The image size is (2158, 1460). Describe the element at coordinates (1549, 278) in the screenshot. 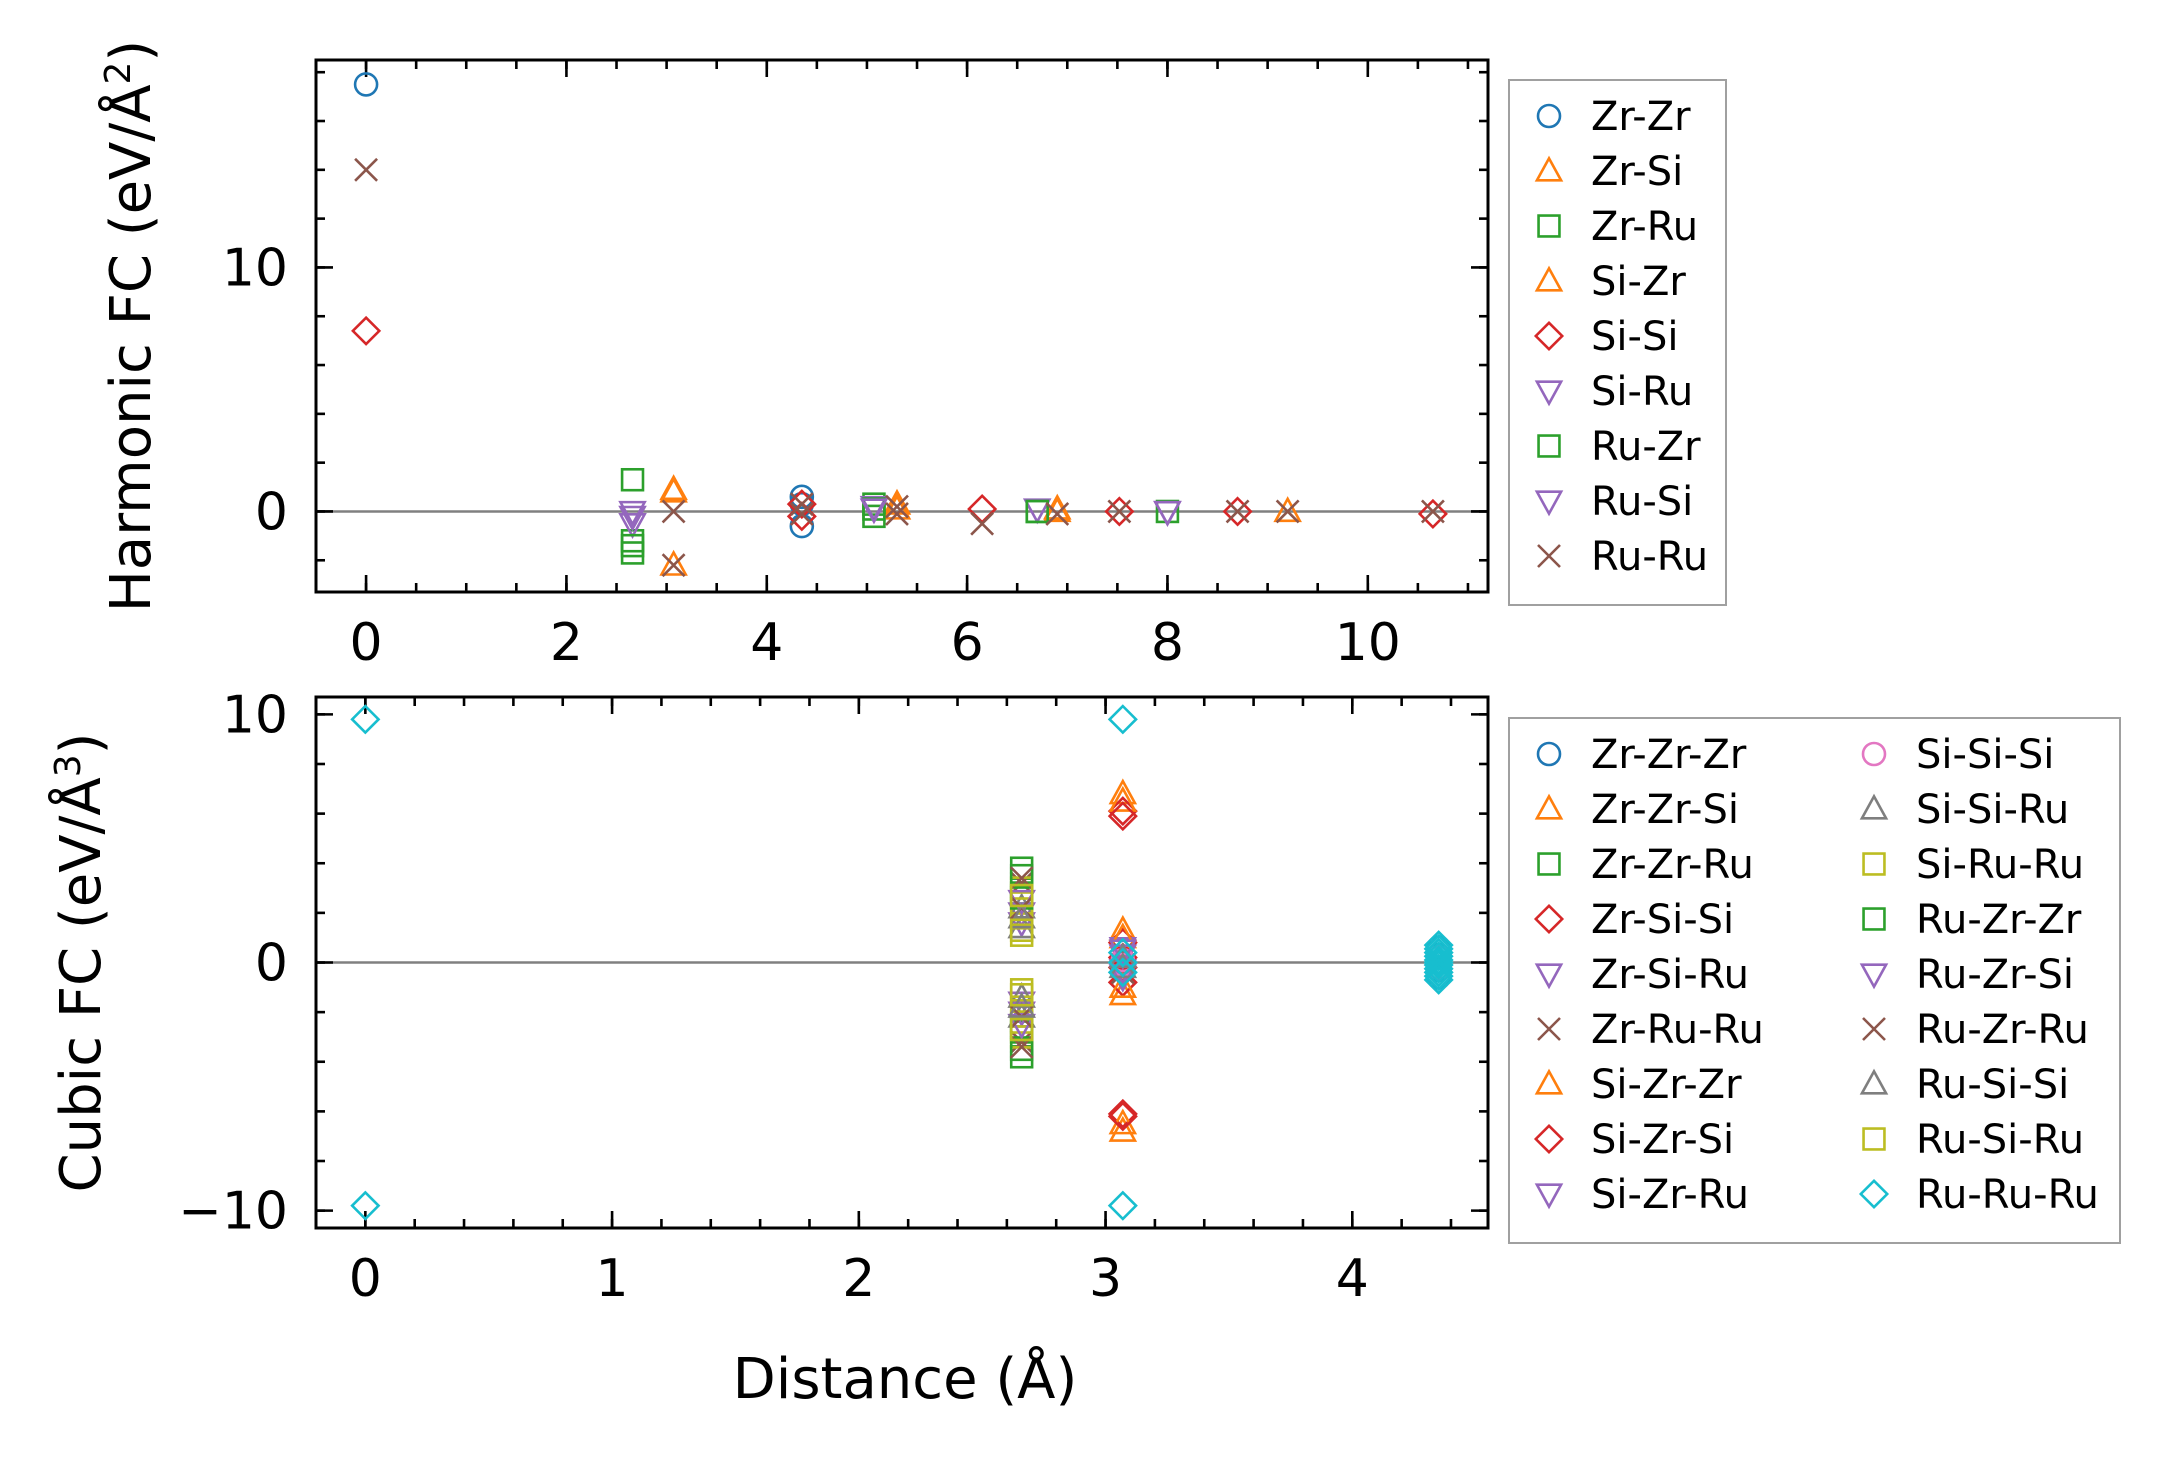

I see `legend-marker-si-zr` at that location.